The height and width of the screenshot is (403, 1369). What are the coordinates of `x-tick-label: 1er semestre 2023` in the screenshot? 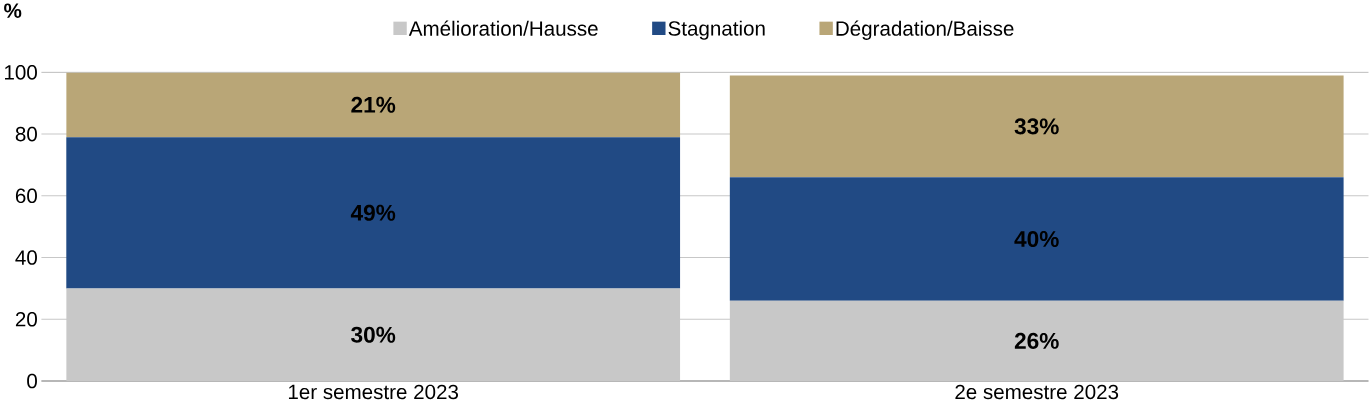 It's located at (373, 392).